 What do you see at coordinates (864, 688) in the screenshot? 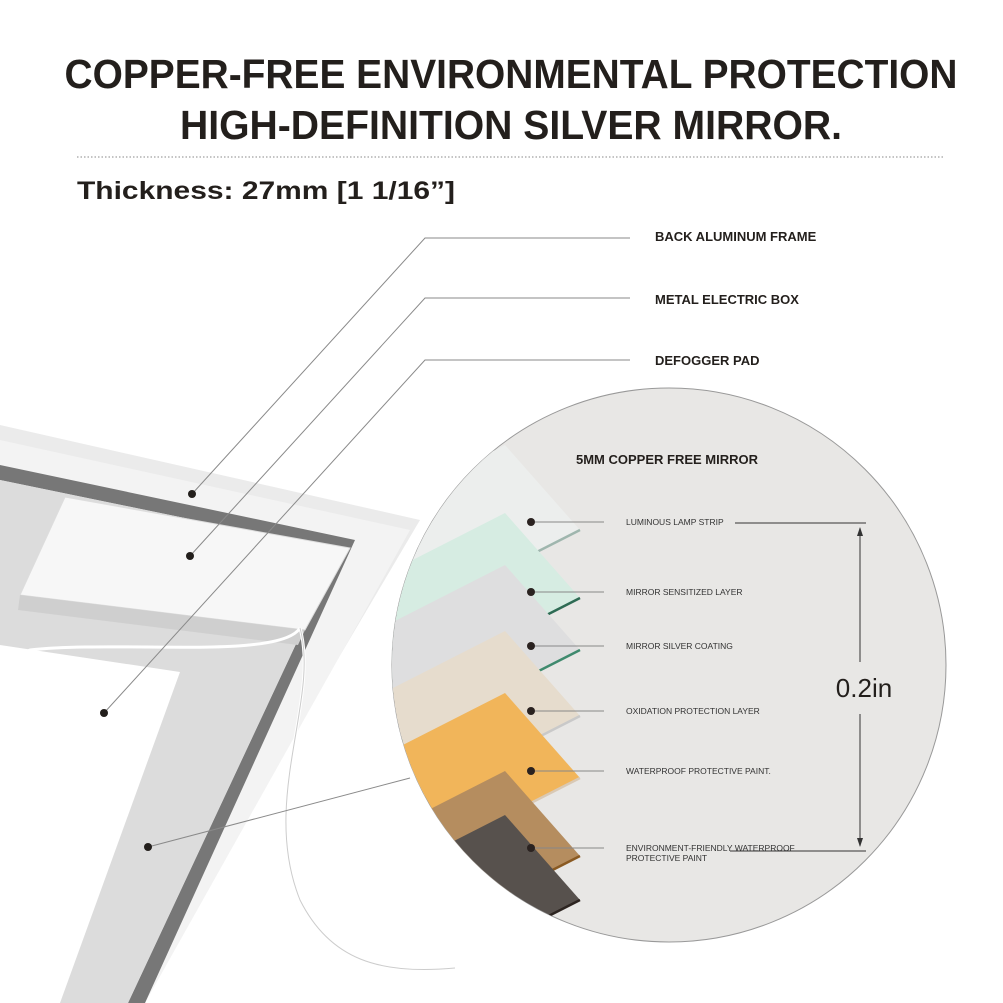
I see `dimension-label: 0.2in` at bounding box center [864, 688].